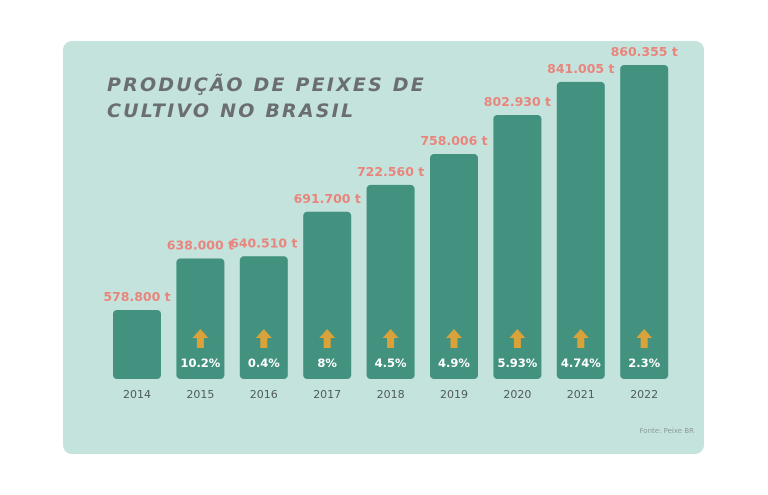  I want to click on bar-2019, so click(454, 266).